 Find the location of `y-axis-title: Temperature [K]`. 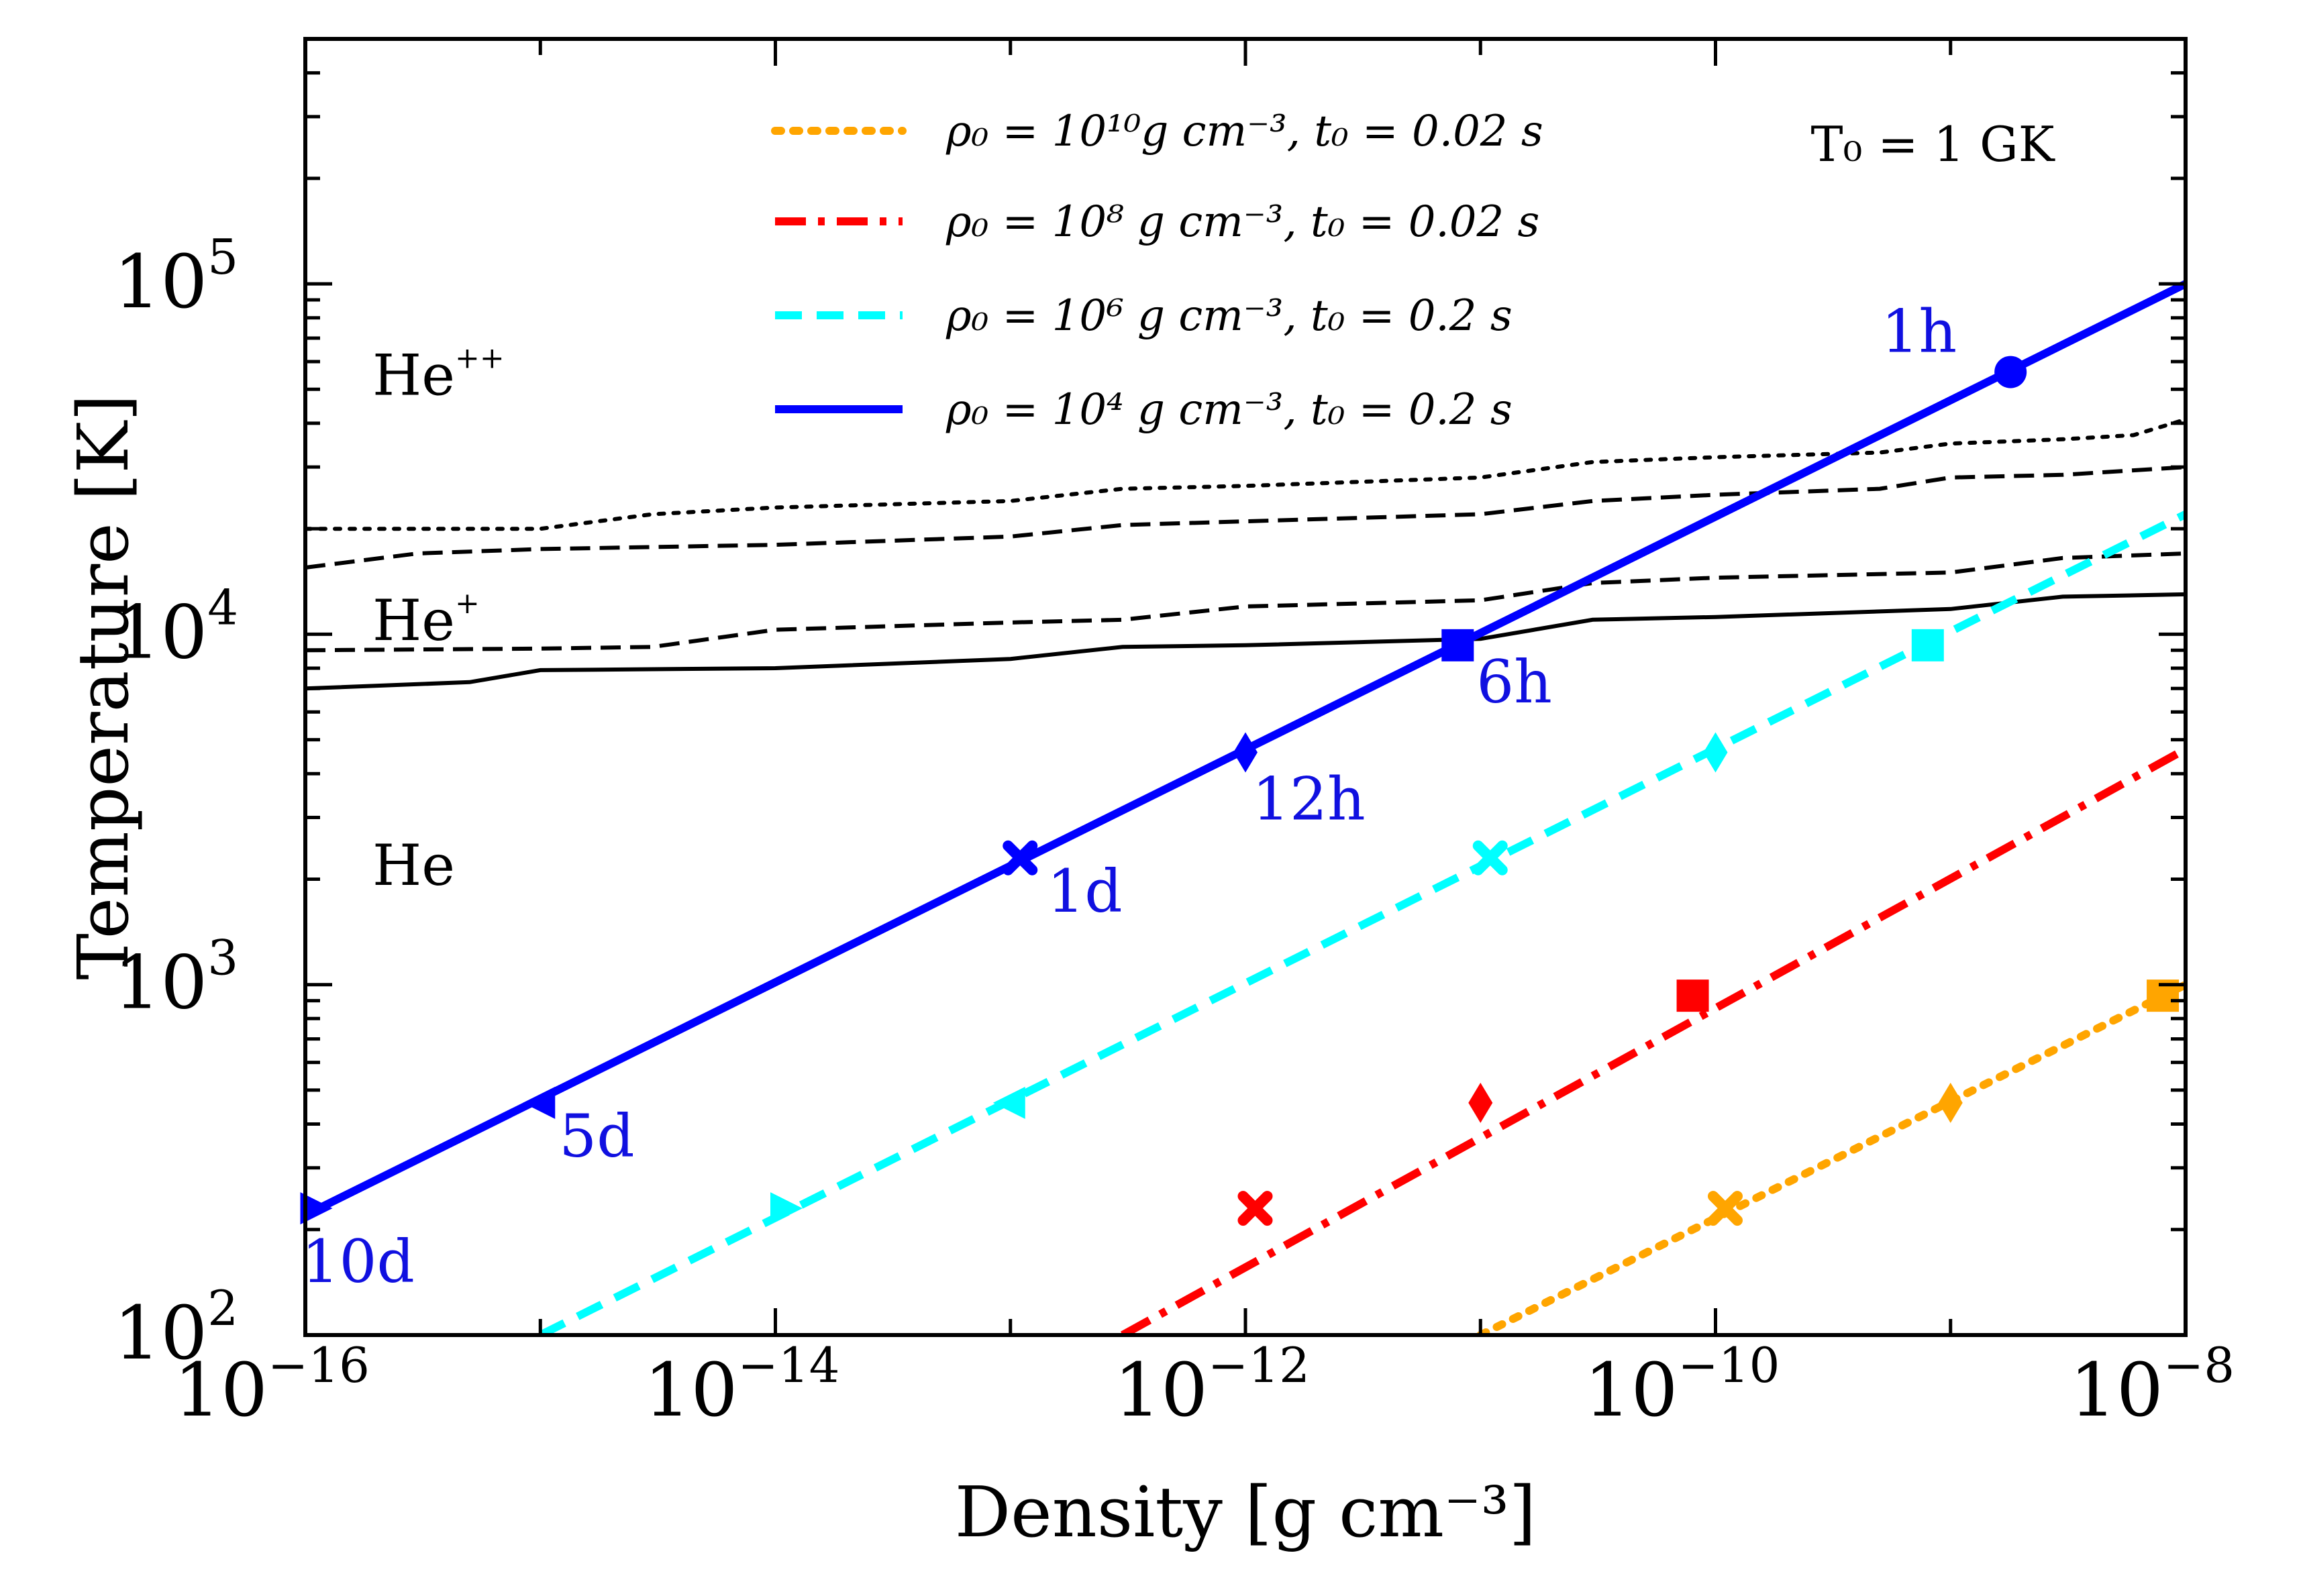

y-axis-title: Temperature [K] is located at coordinates (103, 686).